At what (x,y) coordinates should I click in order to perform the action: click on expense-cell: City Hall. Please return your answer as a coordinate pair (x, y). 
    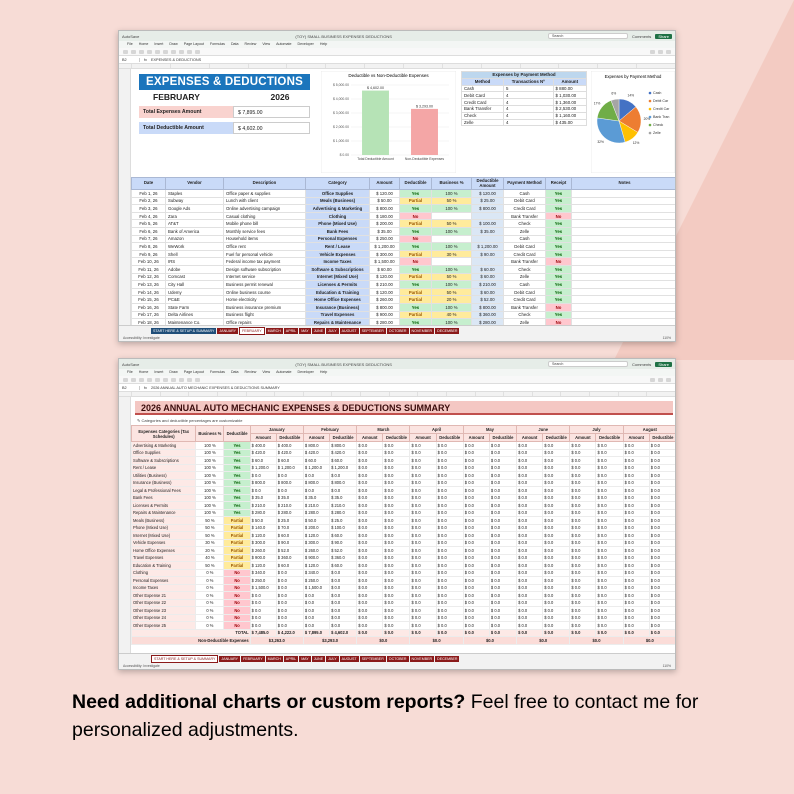
    Looking at the image, I should click on (194, 284).